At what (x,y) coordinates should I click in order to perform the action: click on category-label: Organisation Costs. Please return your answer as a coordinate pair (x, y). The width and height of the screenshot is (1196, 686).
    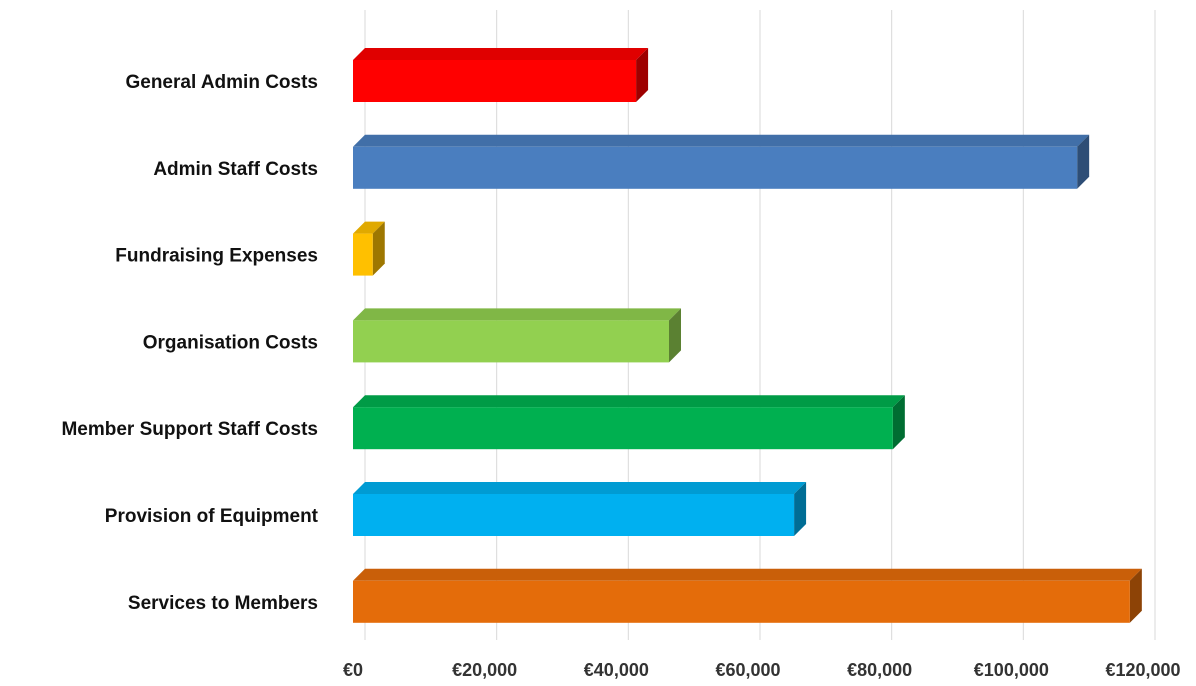
    Looking at the image, I should click on (230, 342).